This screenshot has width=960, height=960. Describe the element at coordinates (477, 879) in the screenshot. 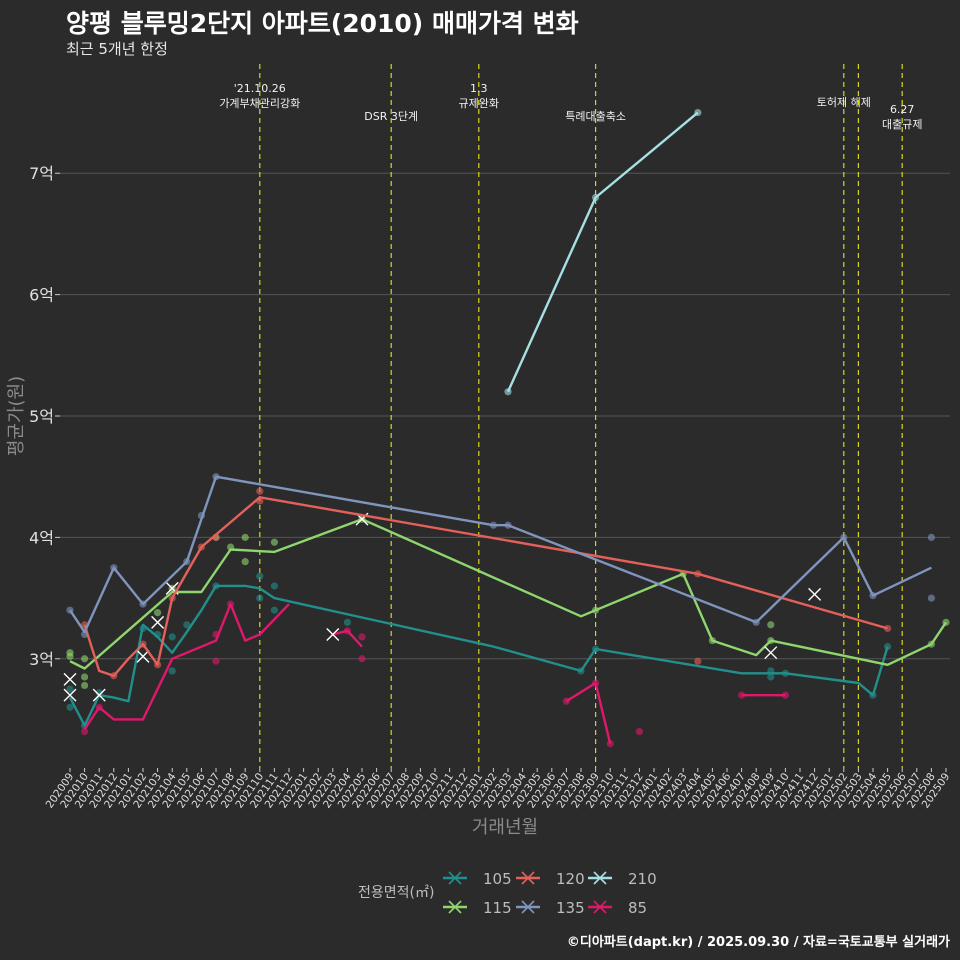

I see `legend-item-105: 105` at that location.